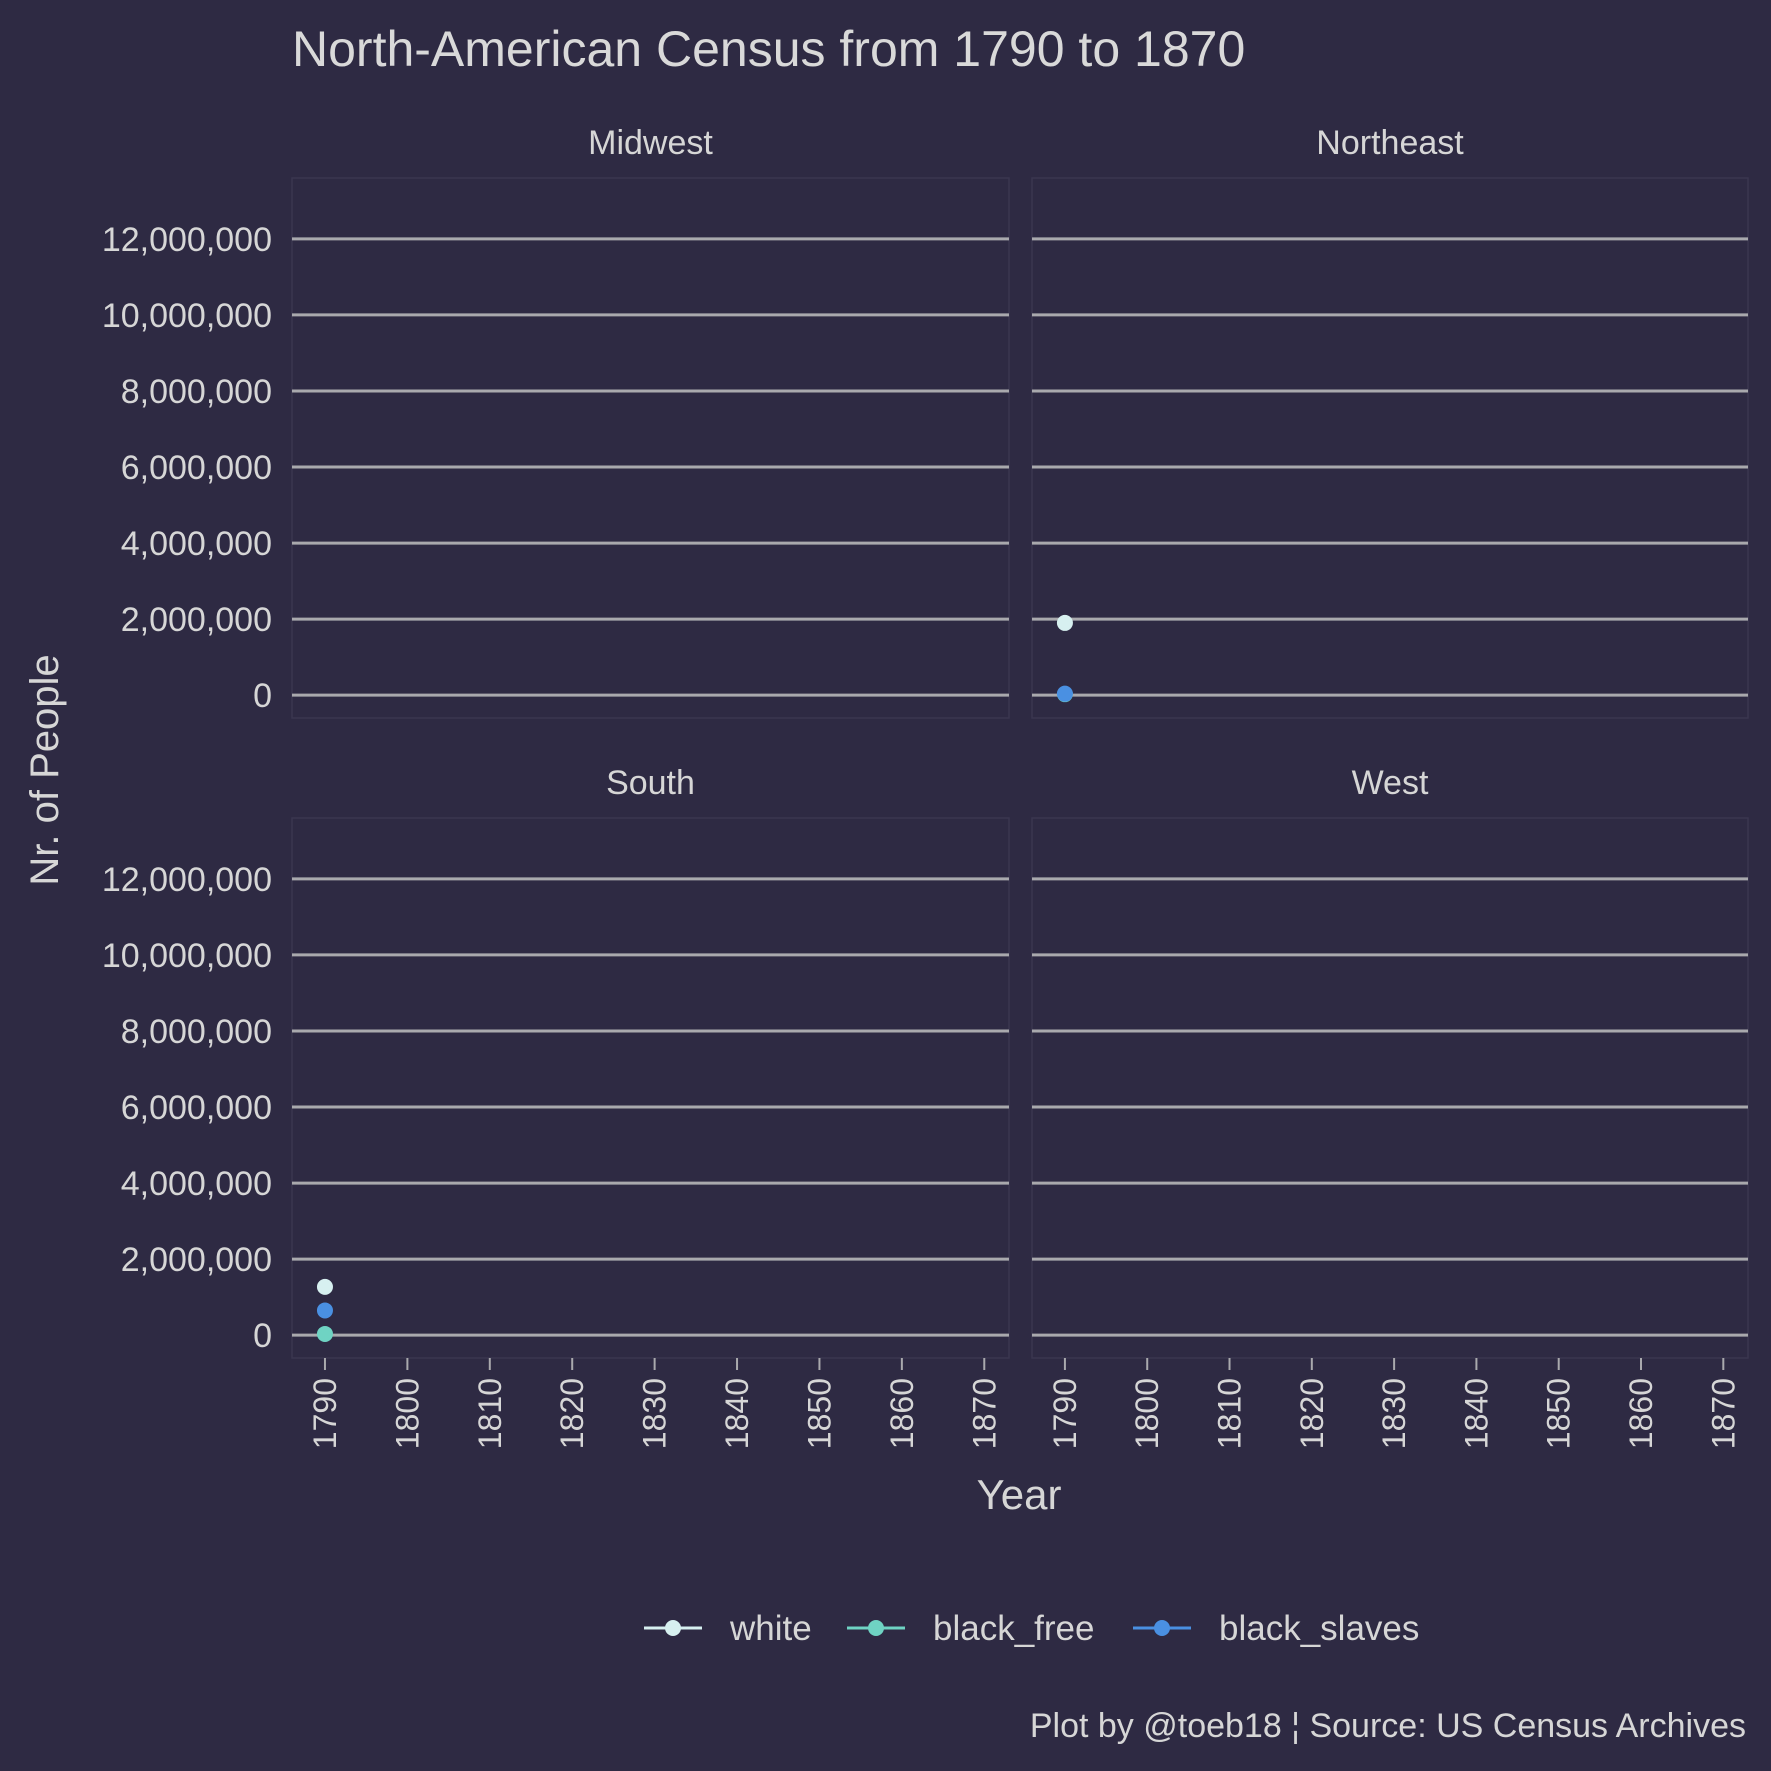 The height and width of the screenshot is (1771, 1771). I want to click on legend-label: black_slaves, so click(1319, 1628).